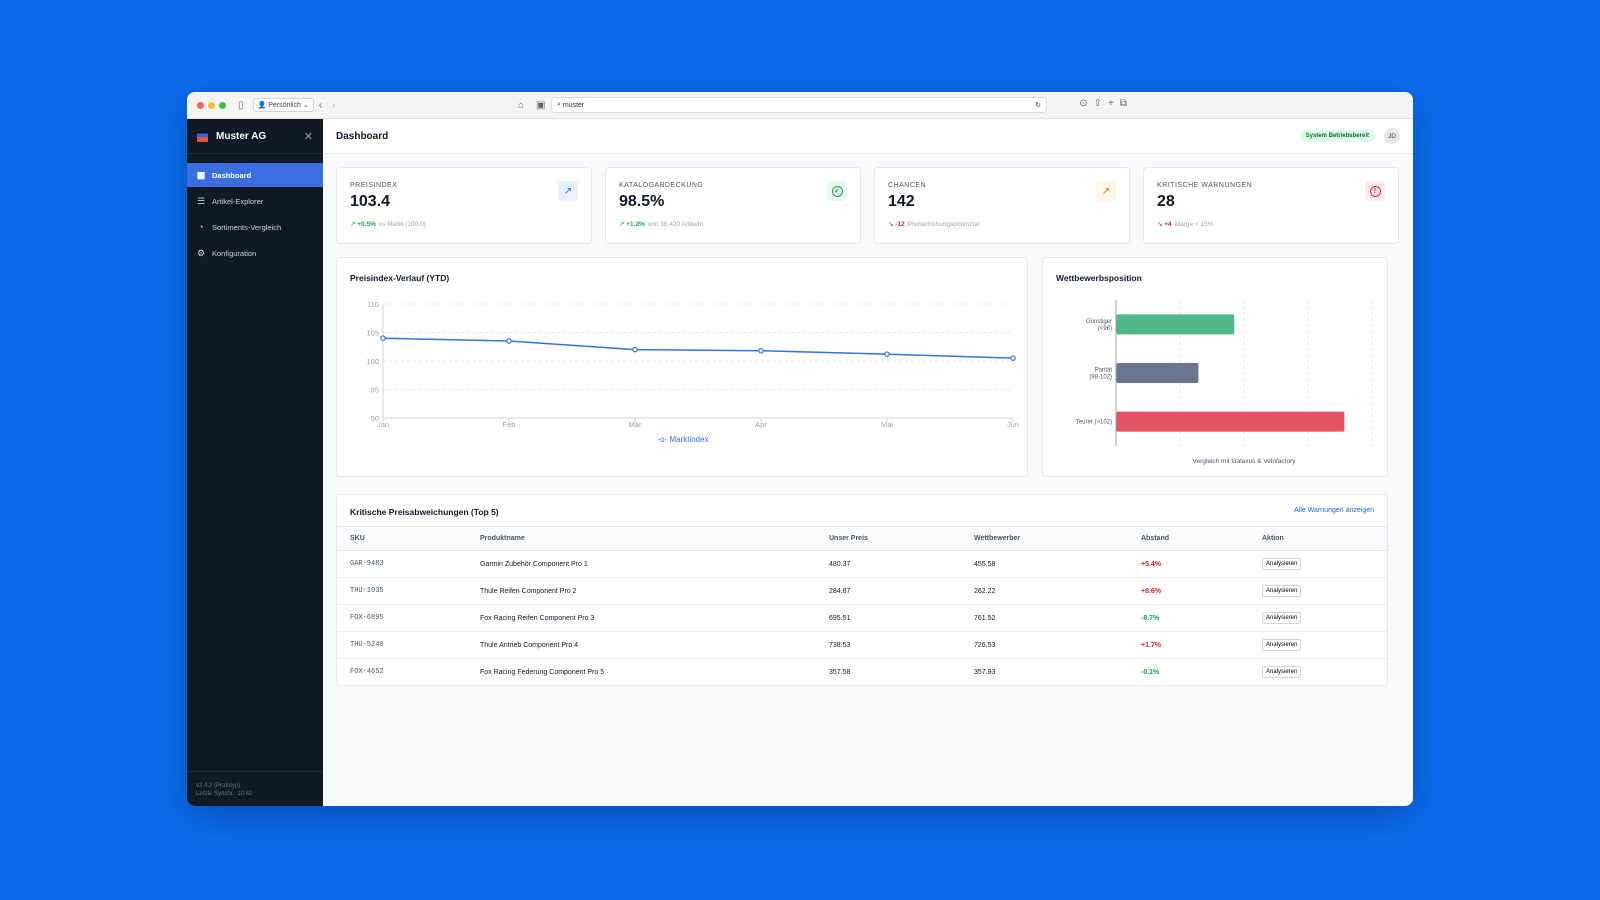  What do you see at coordinates (1086, 103) in the screenshot?
I see `download-icon: ⊙` at bounding box center [1086, 103].